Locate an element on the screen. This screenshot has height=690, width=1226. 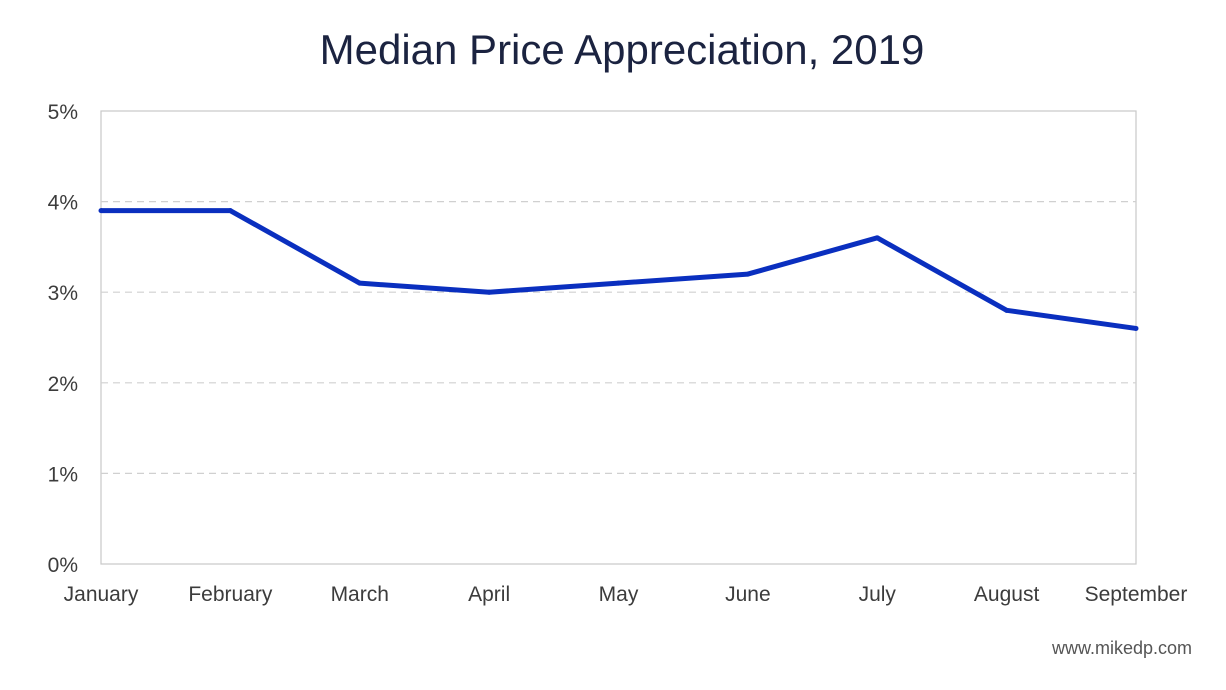
y-axis-ticks: 0% 1% 2% 3% 4% 5% is located at coordinates (63, 339).